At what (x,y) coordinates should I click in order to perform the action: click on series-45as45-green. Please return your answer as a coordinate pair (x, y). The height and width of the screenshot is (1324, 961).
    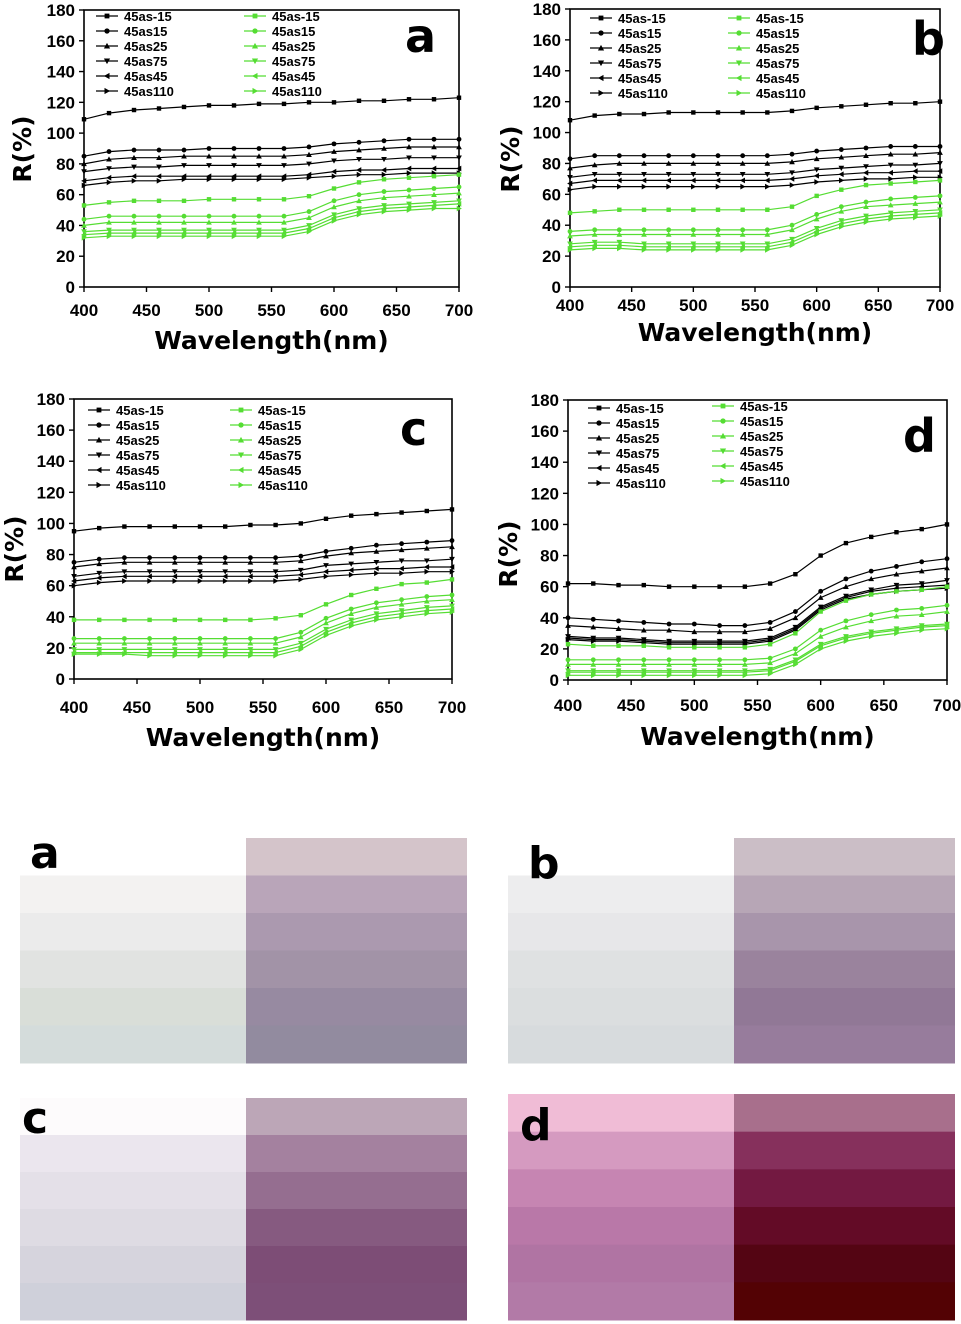
    Looking at the image, I should click on (757, 649).